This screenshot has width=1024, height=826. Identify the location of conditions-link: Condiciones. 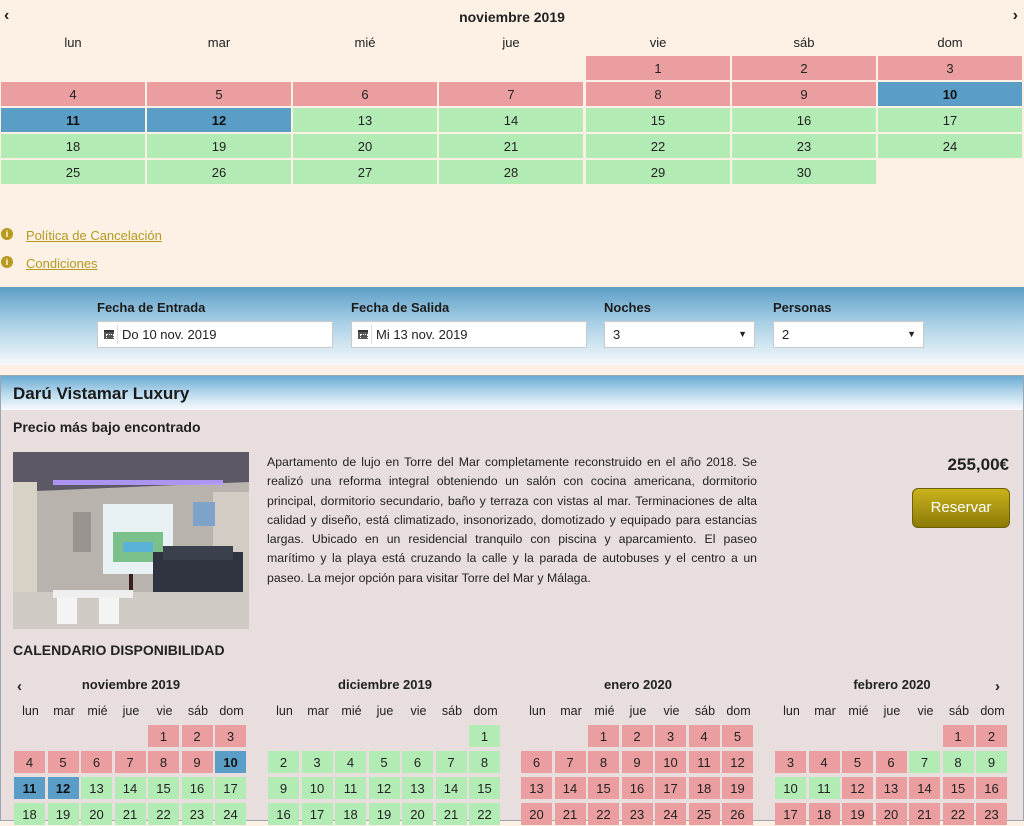
(62, 263).